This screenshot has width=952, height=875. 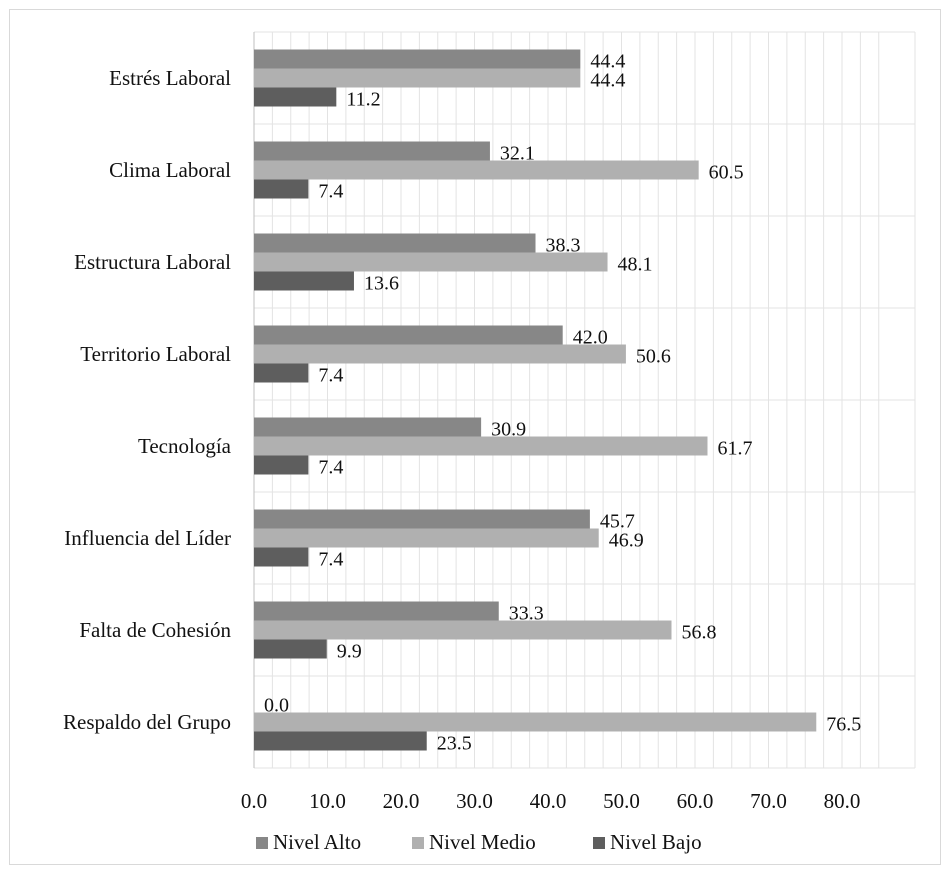 I want to click on x-tick-label: 60.0, so click(x=695, y=801).